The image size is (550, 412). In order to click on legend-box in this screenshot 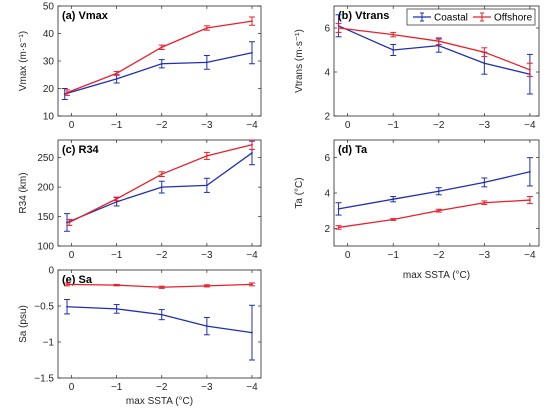, I will do `click(471, 17)`.